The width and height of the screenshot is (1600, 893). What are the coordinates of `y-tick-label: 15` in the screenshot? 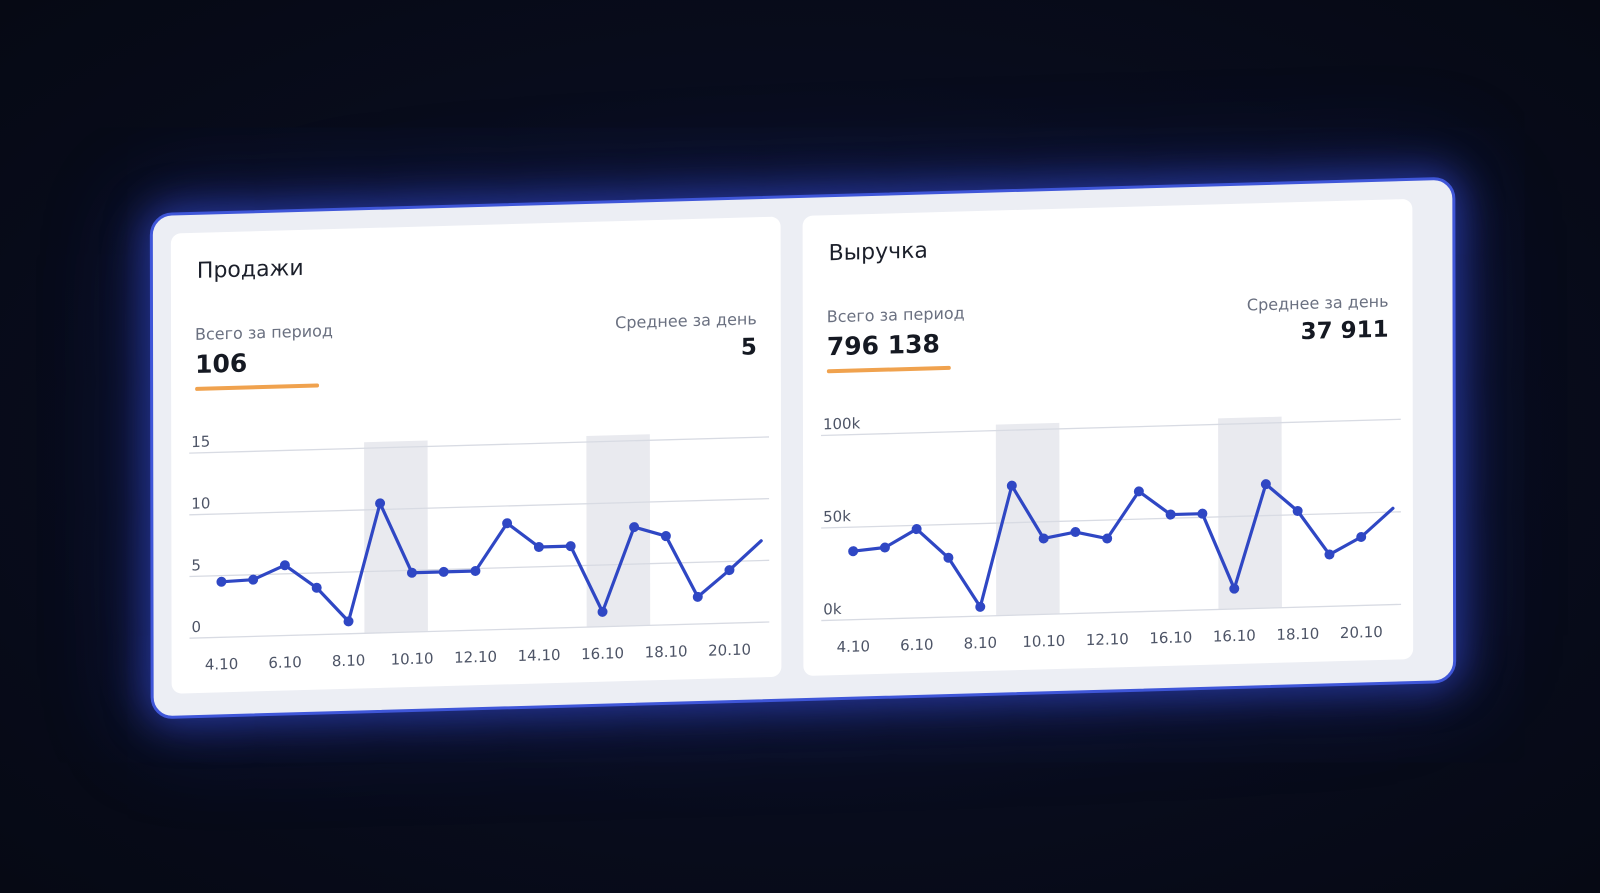 It's located at (200, 442).